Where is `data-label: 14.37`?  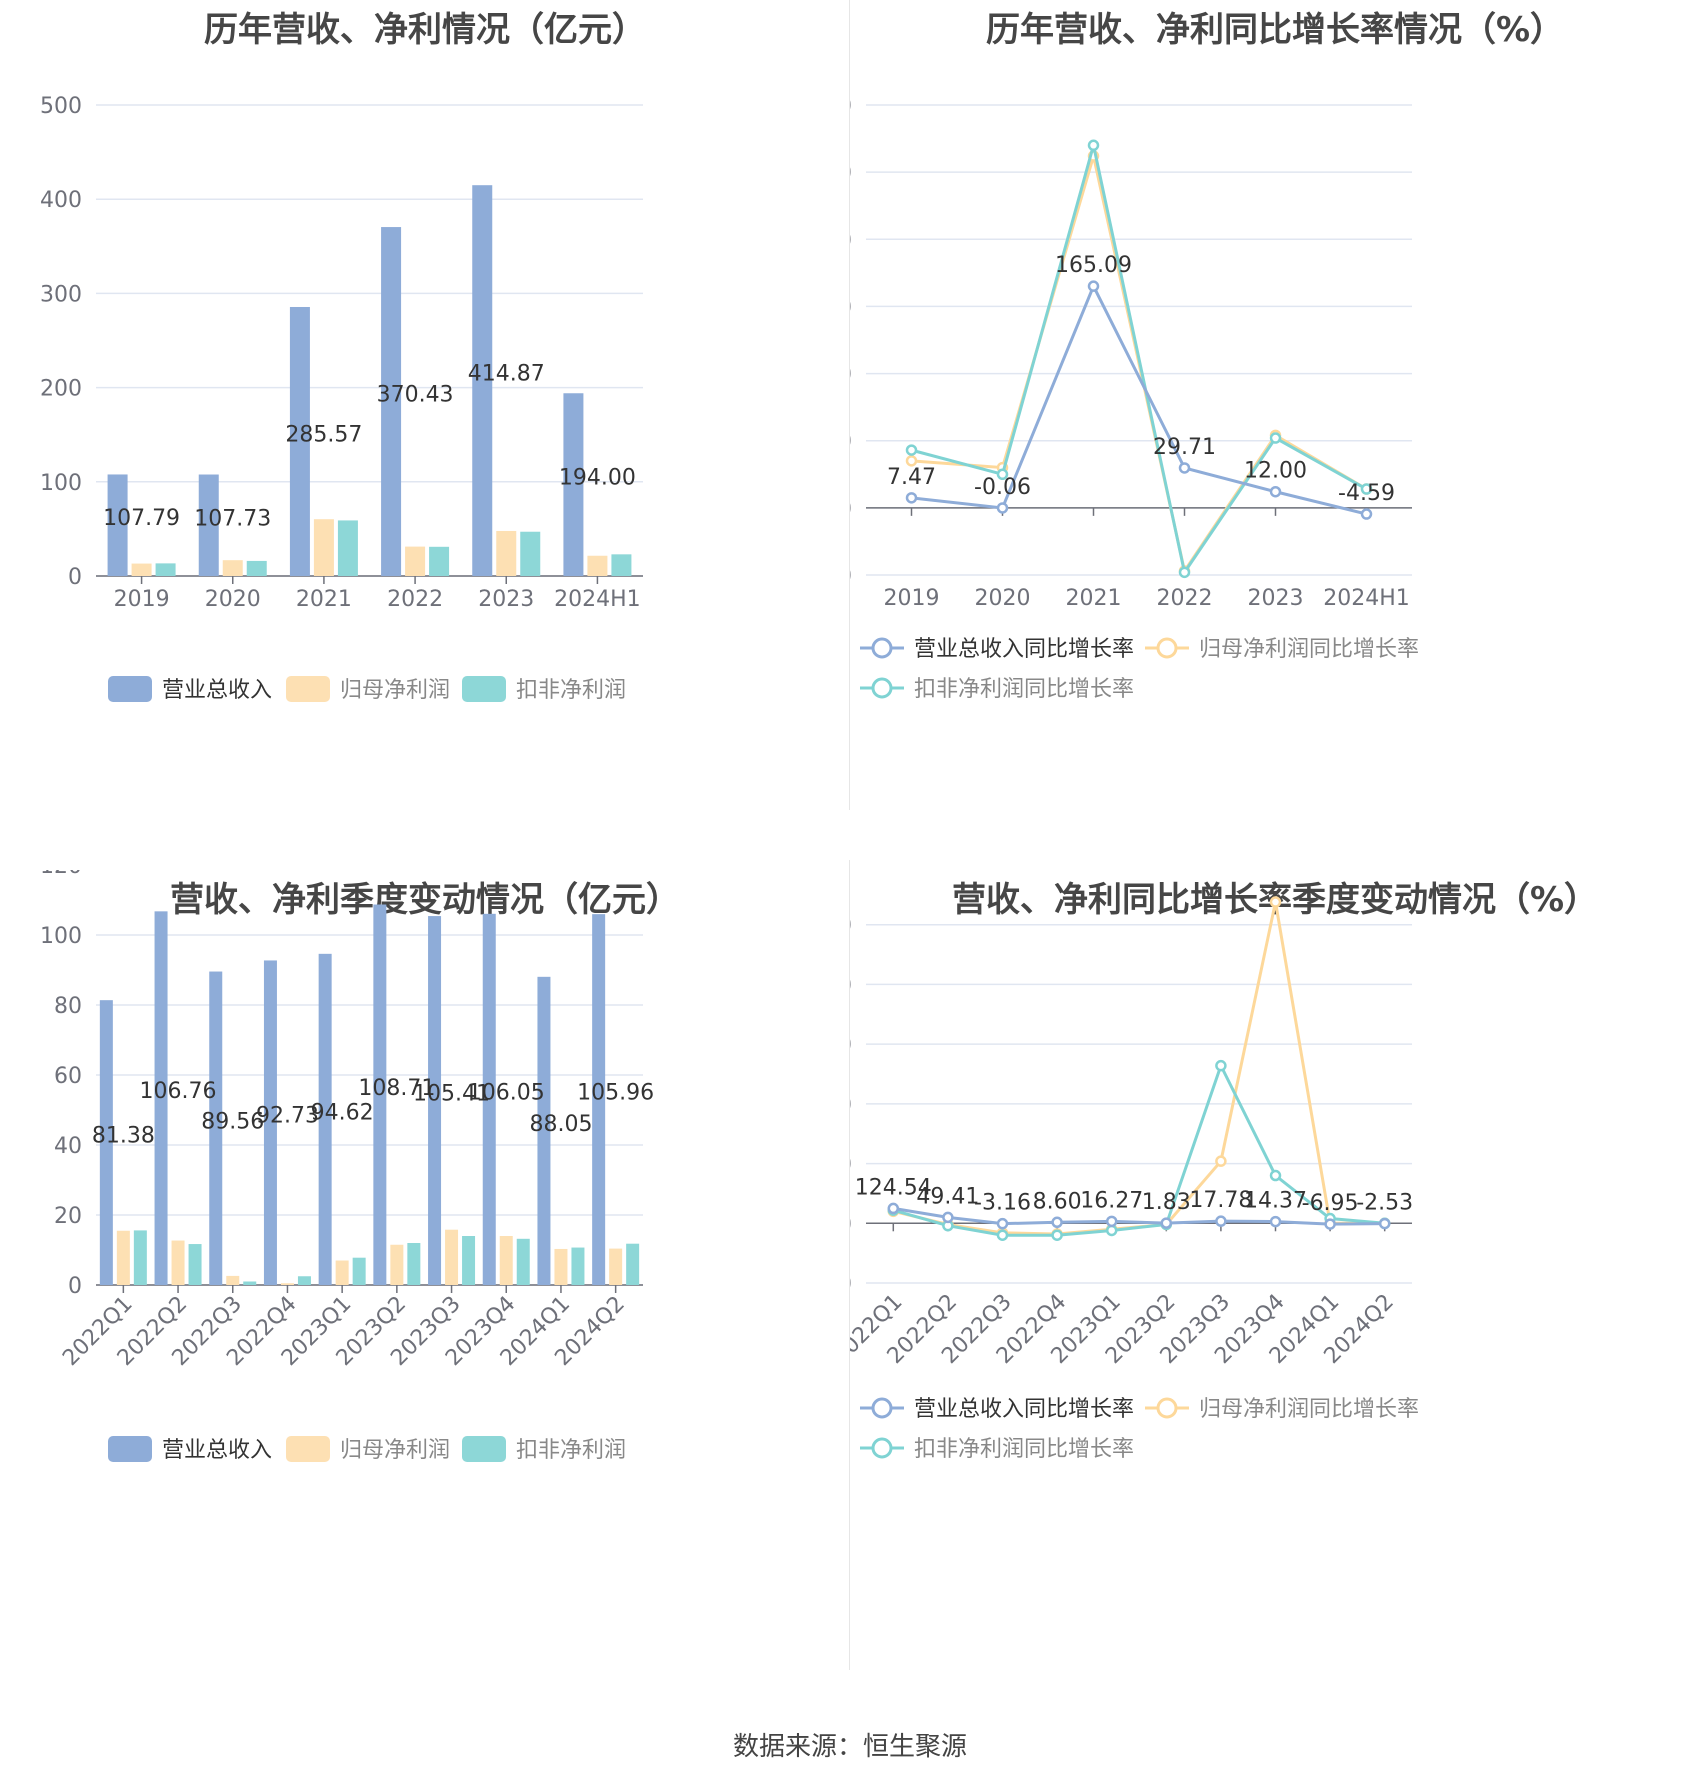 data-label: 14.37 is located at coordinates (1275, 1201).